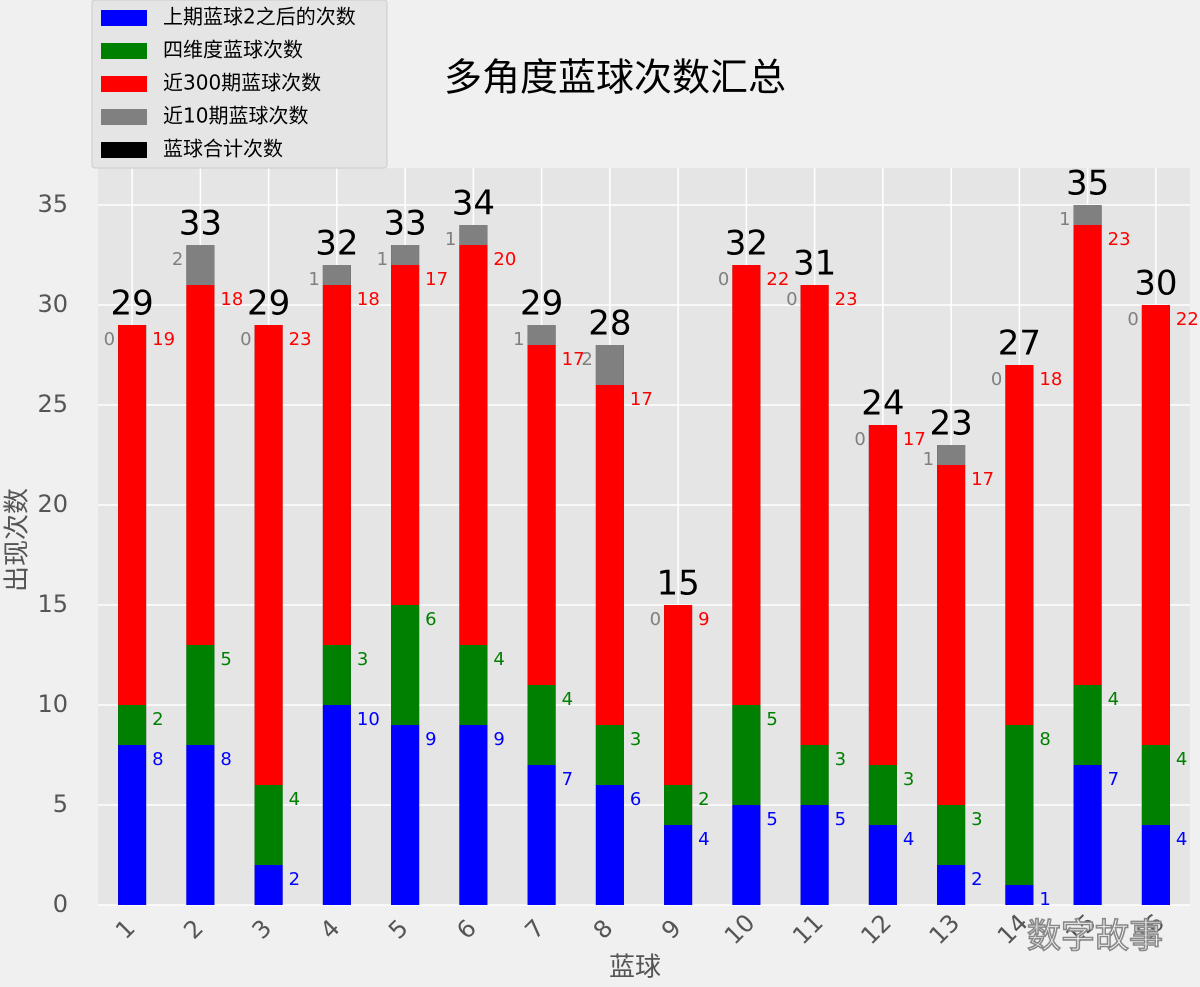 This screenshot has height=987, width=1200. Describe the element at coordinates (615, 78) in the screenshot. I see `chart-title: 多角度蓝球次数汇总` at that location.